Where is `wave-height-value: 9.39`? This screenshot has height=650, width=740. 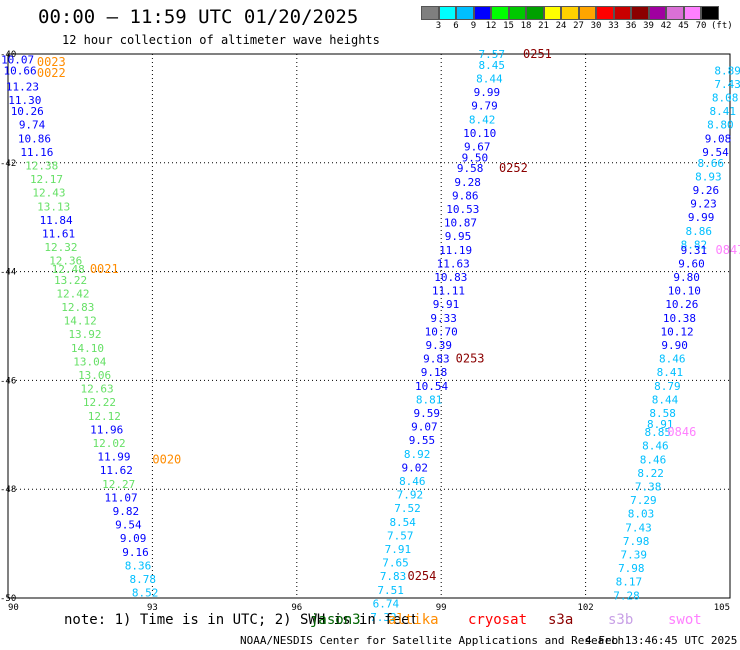
wave-height-value: 9.39 is located at coordinates (439, 345).